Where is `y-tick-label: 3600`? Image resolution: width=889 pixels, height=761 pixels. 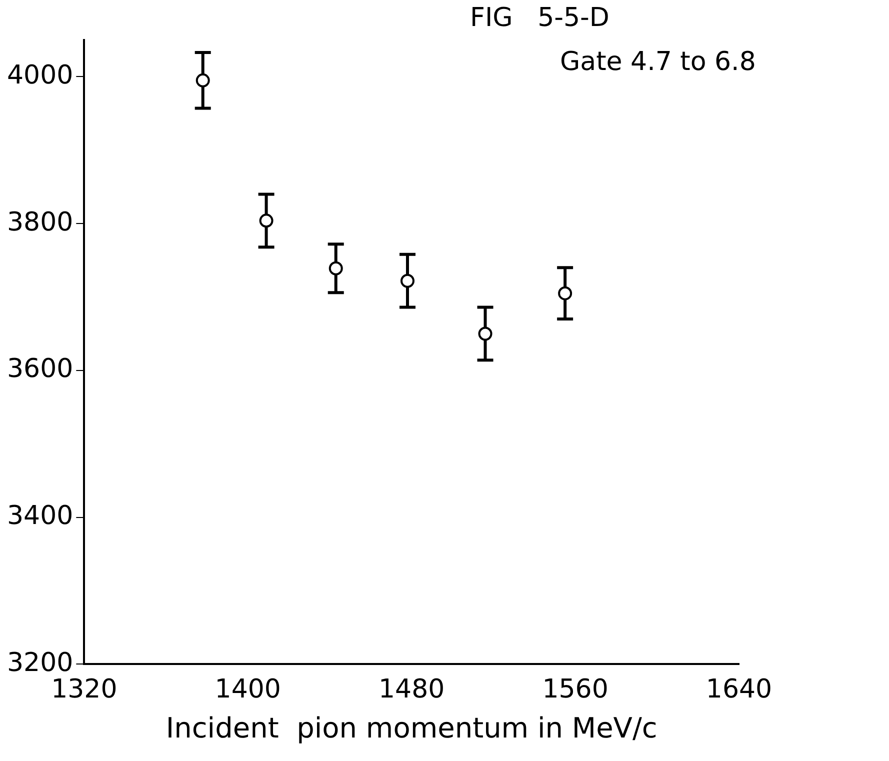
y-tick-label: 3600 is located at coordinates (40, 369).